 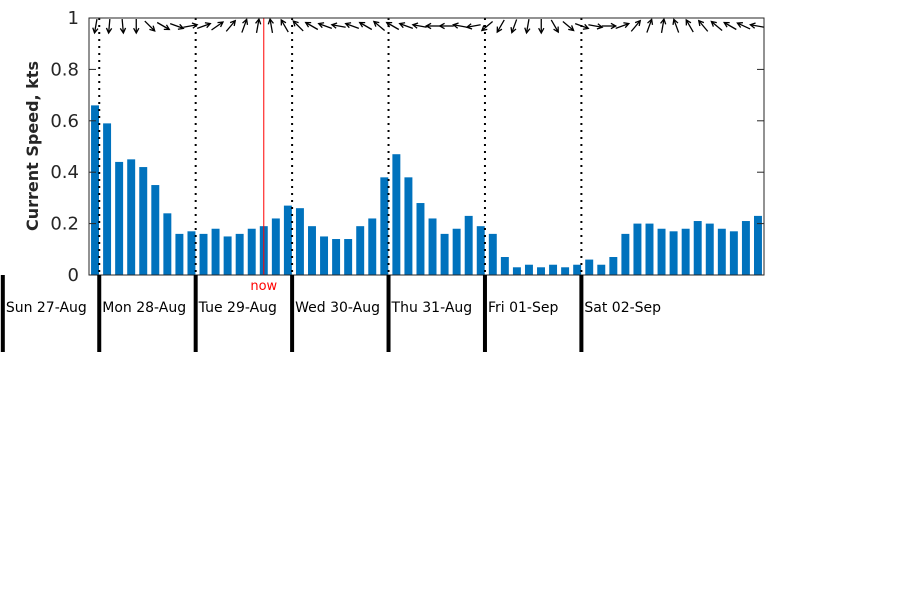 What do you see at coordinates (73, 18) in the screenshot?
I see `y-tick-label: 1` at bounding box center [73, 18].